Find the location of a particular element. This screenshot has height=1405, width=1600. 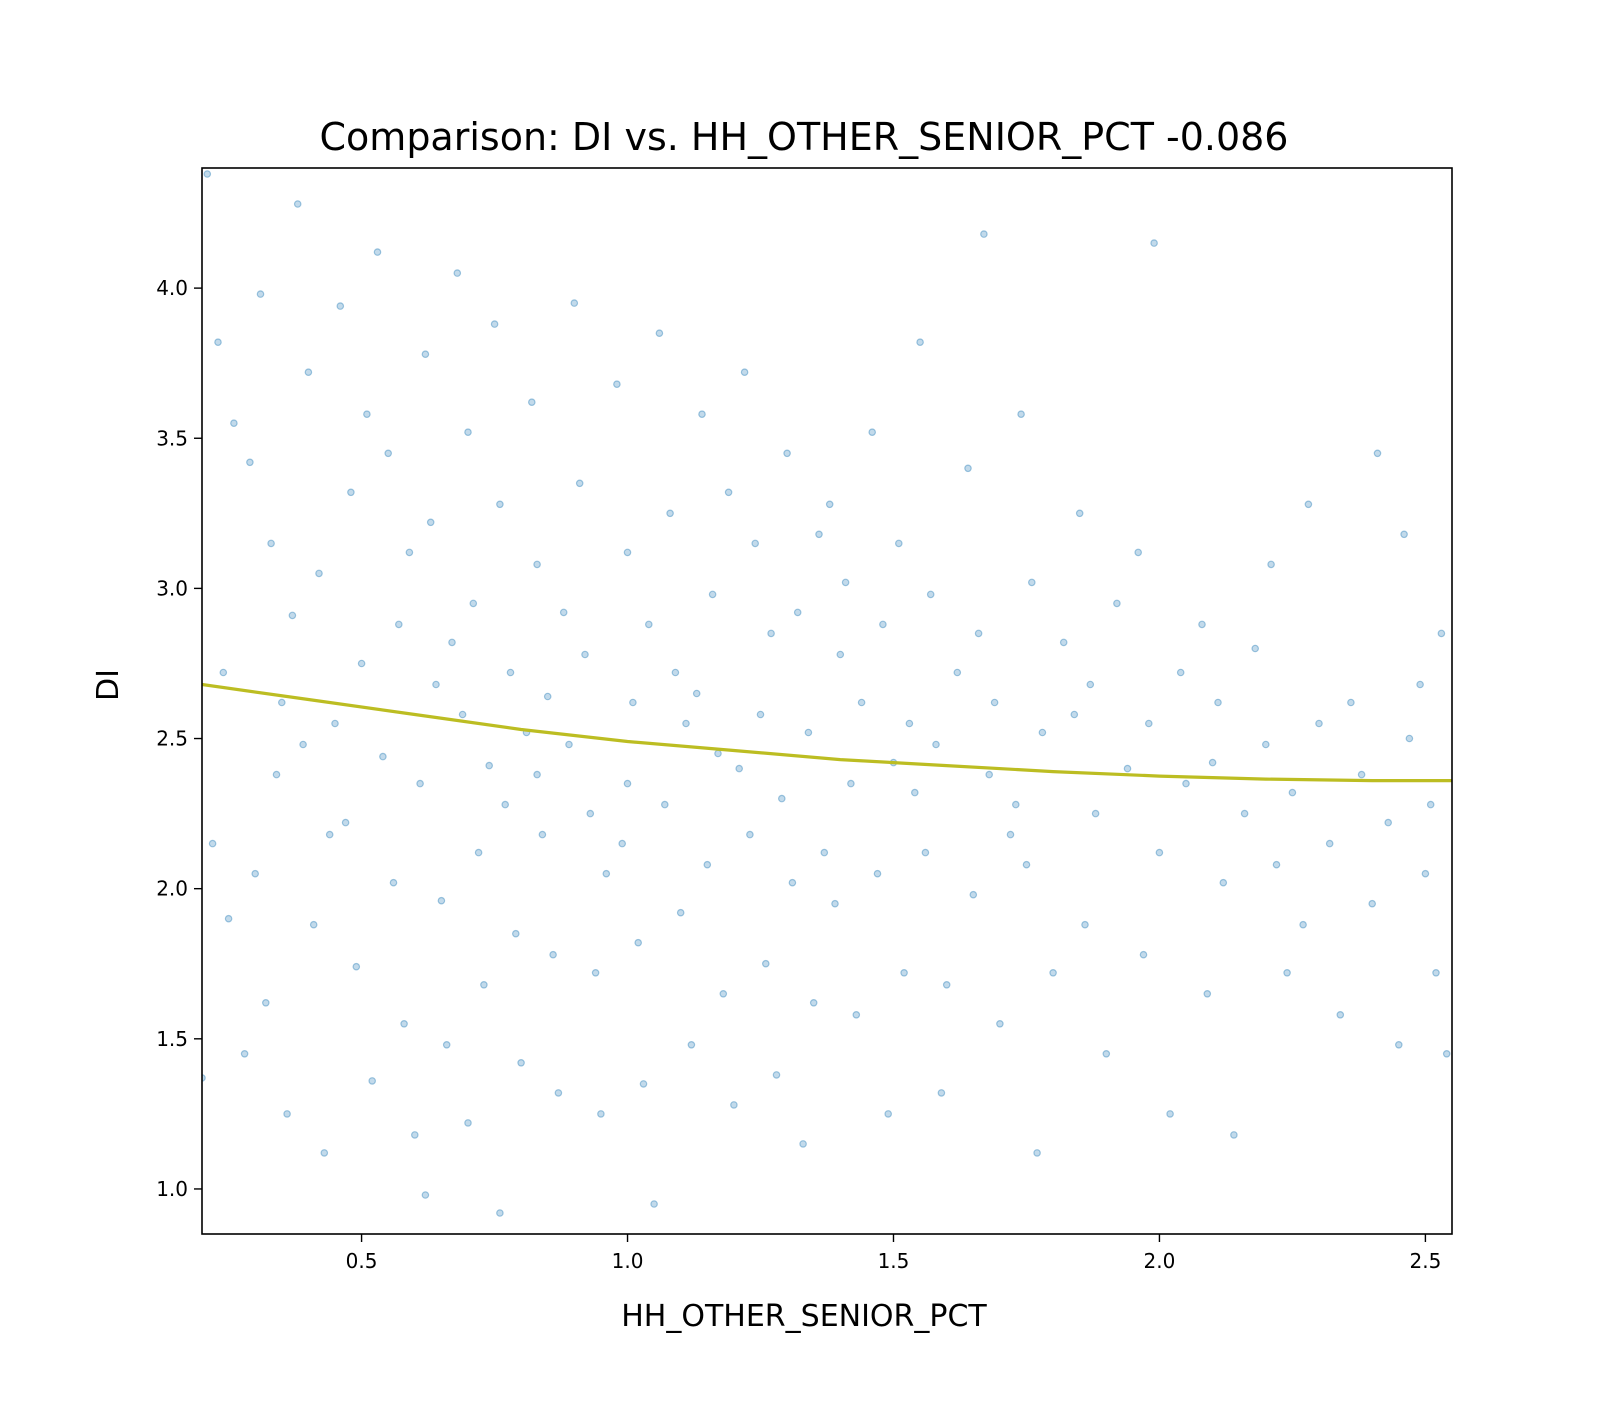

x-axis-label: HH_OTHER_SENIOR_PCT is located at coordinates (804, 1316).